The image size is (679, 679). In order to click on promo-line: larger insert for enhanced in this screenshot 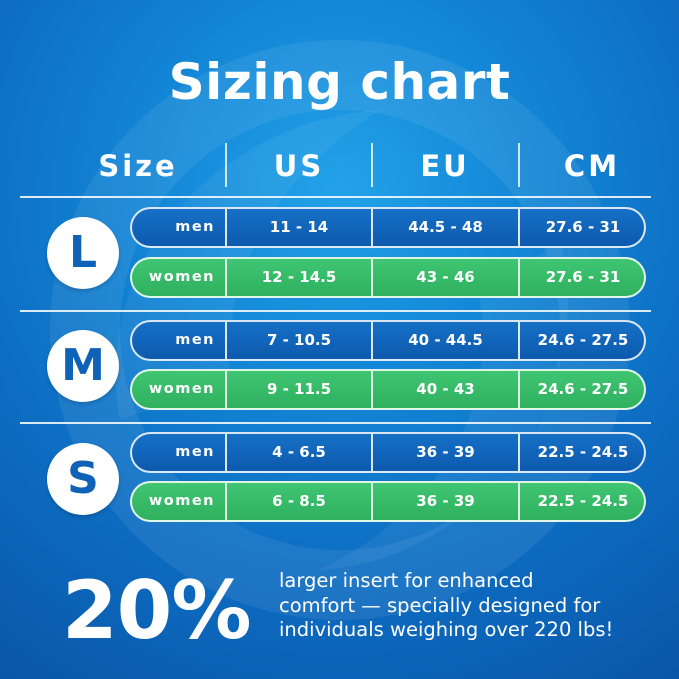, I will do `click(406, 580)`.